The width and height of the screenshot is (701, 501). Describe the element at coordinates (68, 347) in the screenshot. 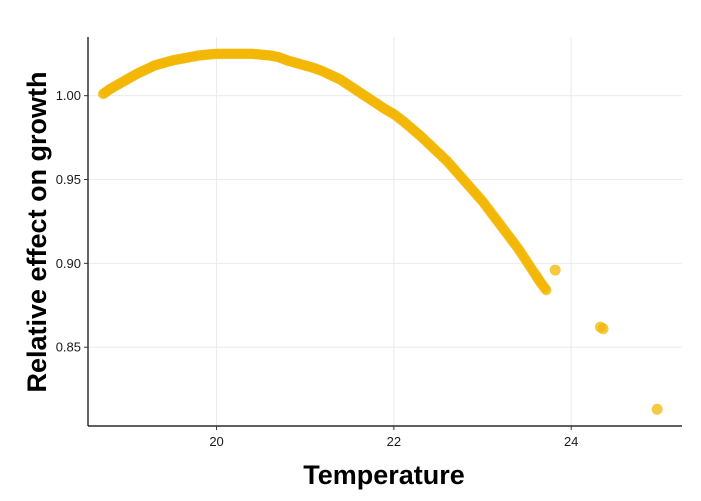

I see `y-tick-label: 0.85` at that location.